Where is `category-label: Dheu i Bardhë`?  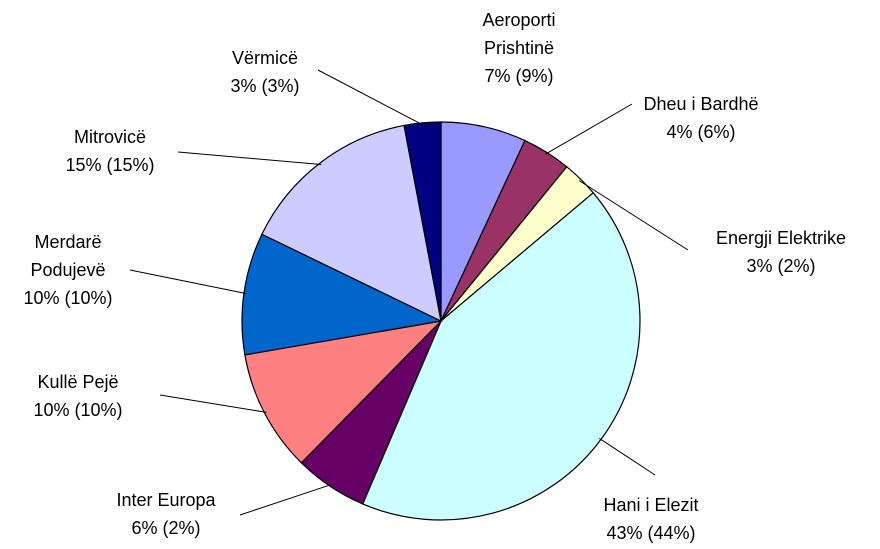 category-label: Dheu i Bardhë is located at coordinates (701, 104).